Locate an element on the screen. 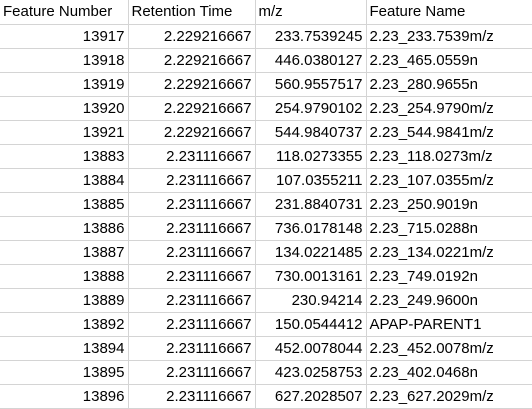  header-cell-feature-number: Feature Number is located at coordinates (64, 12).